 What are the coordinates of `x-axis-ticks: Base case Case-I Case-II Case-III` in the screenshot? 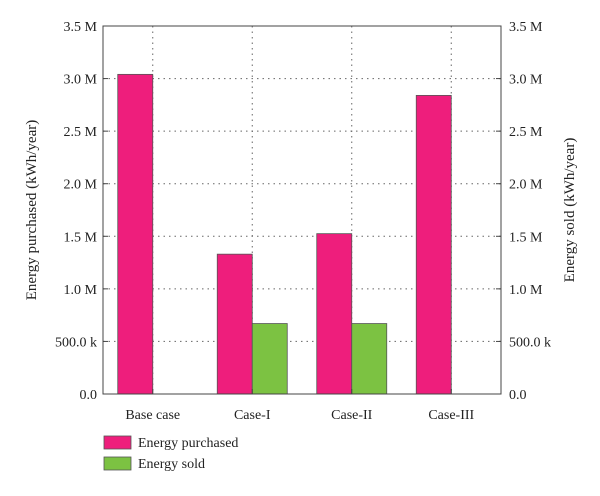 It's located at (300, 406).